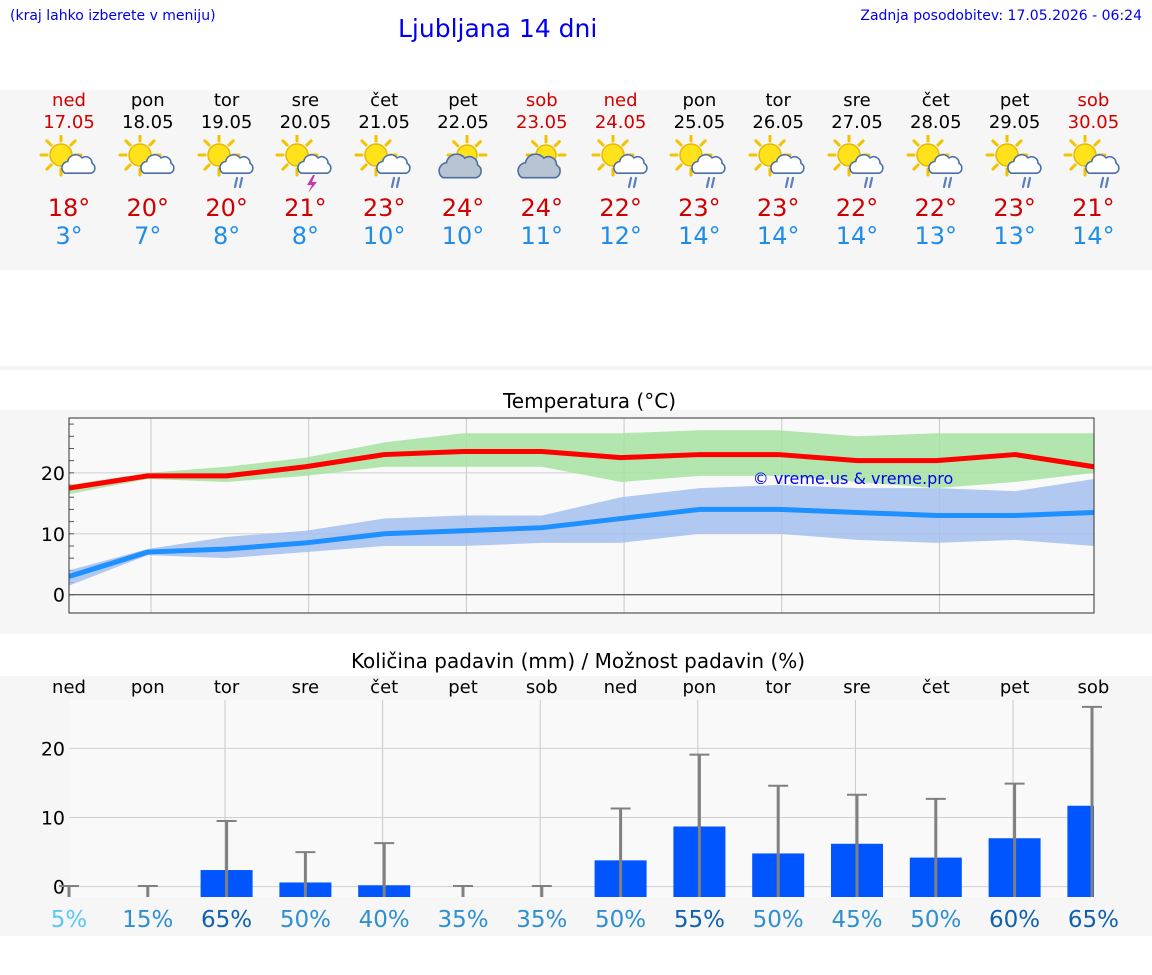 This screenshot has width=1152, height=975. I want to click on page-title: Ljubljana 14 dni, so click(498, 28).